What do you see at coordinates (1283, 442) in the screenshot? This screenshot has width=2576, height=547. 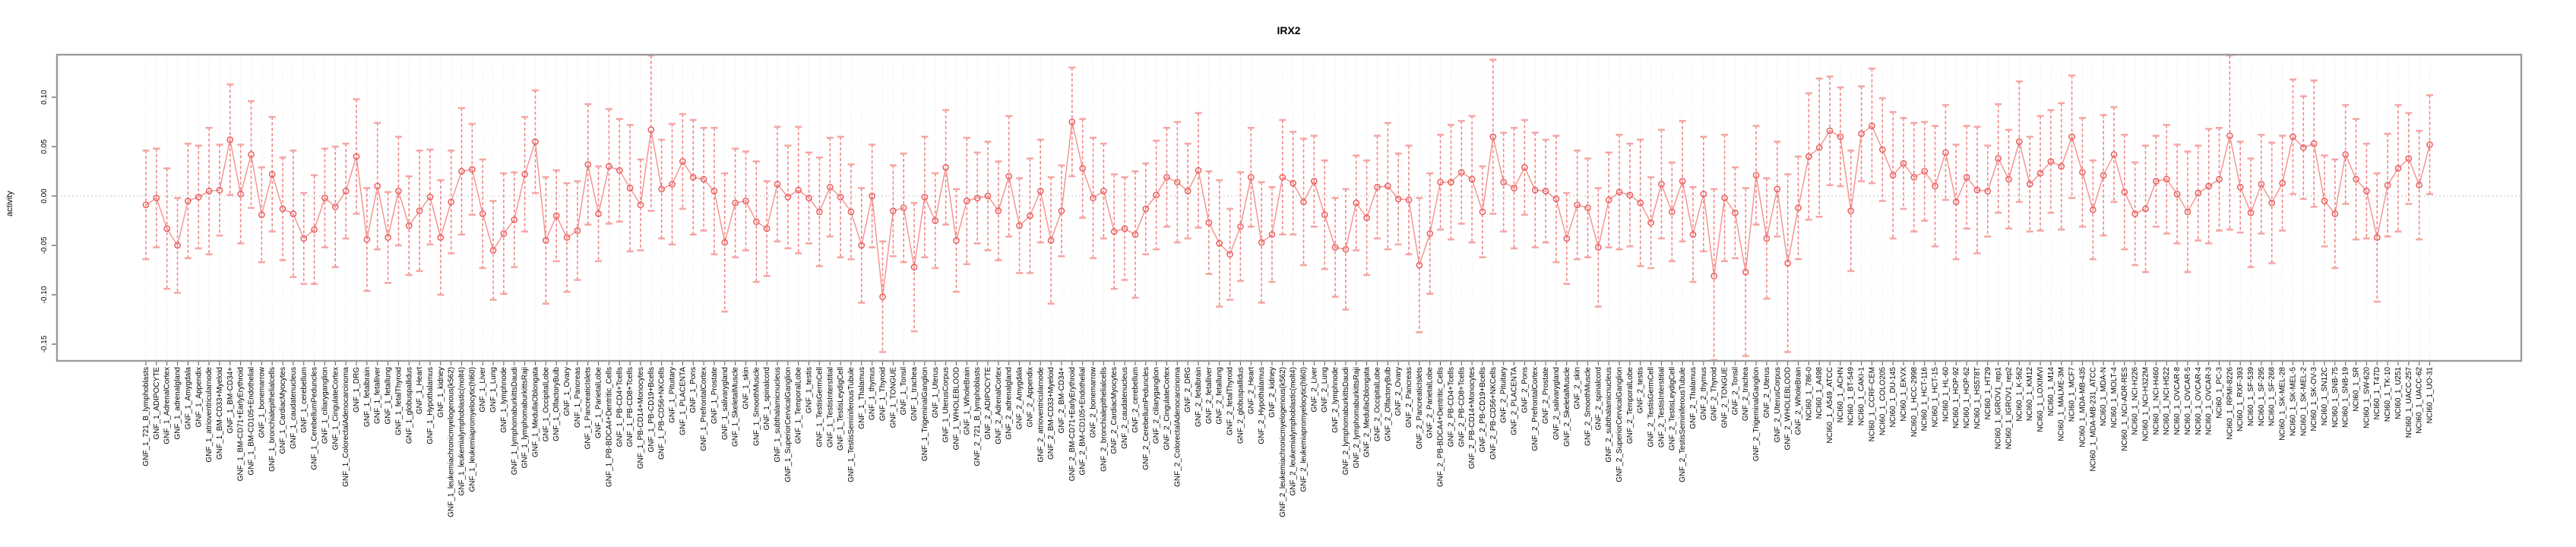 I see `x-tick-label: GNF_2_leukemiachronicmyelogenous(k562)` at bounding box center [1283, 442].